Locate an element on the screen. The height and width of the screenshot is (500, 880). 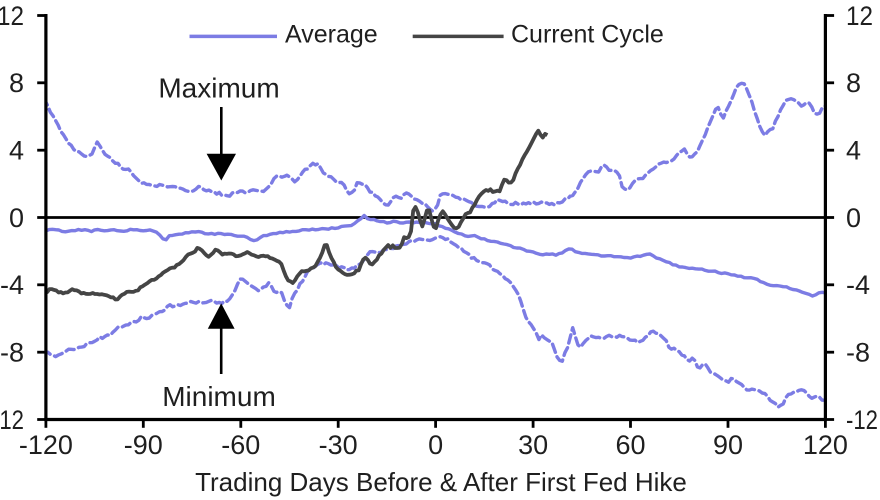
svg-text: -90 is located at coordinates (143, 445).